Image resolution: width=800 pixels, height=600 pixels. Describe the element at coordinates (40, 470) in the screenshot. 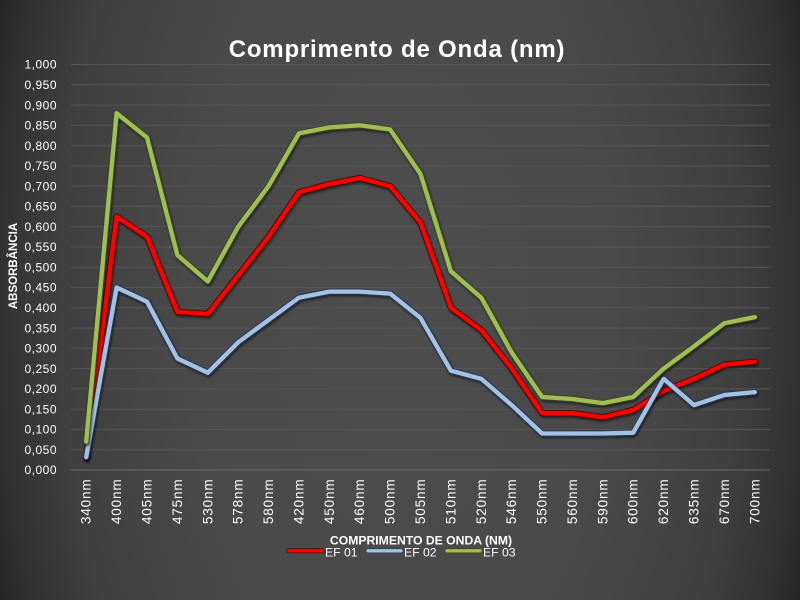

I see `svg-text: 0,000` at that location.